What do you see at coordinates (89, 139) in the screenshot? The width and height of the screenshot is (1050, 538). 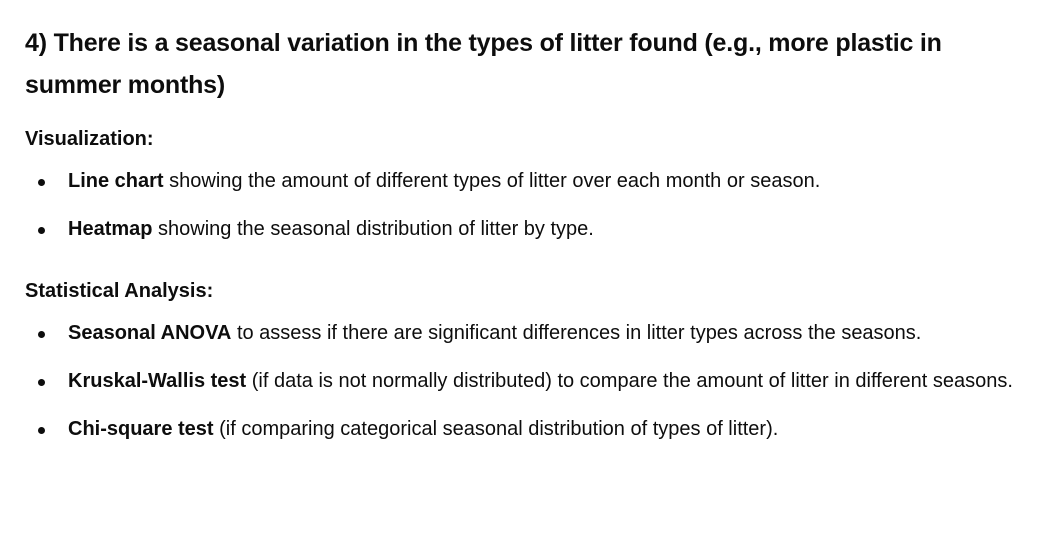 I see `visualization-heading: Visualization:` at bounding box center [89, 139].